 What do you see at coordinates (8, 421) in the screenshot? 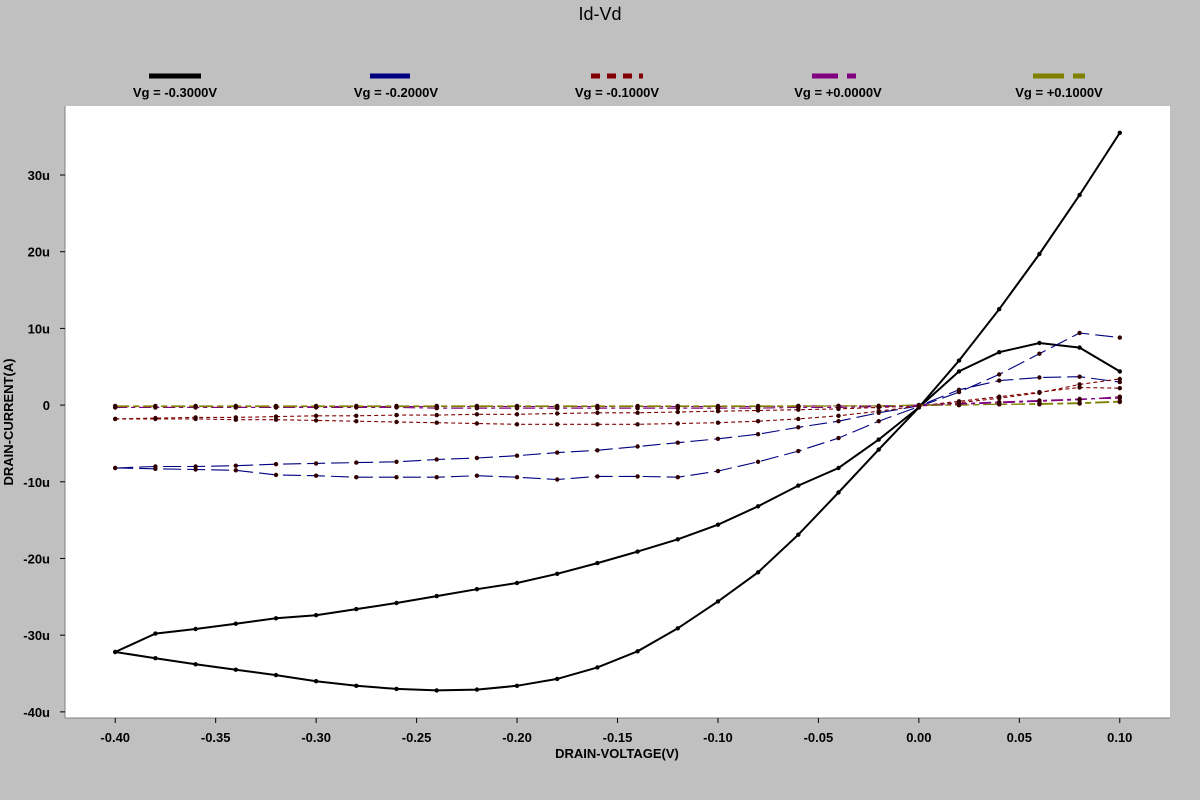
I see `y-axis-label: DRAIN-CURRENT(A)` at bounding box center [8, 421].